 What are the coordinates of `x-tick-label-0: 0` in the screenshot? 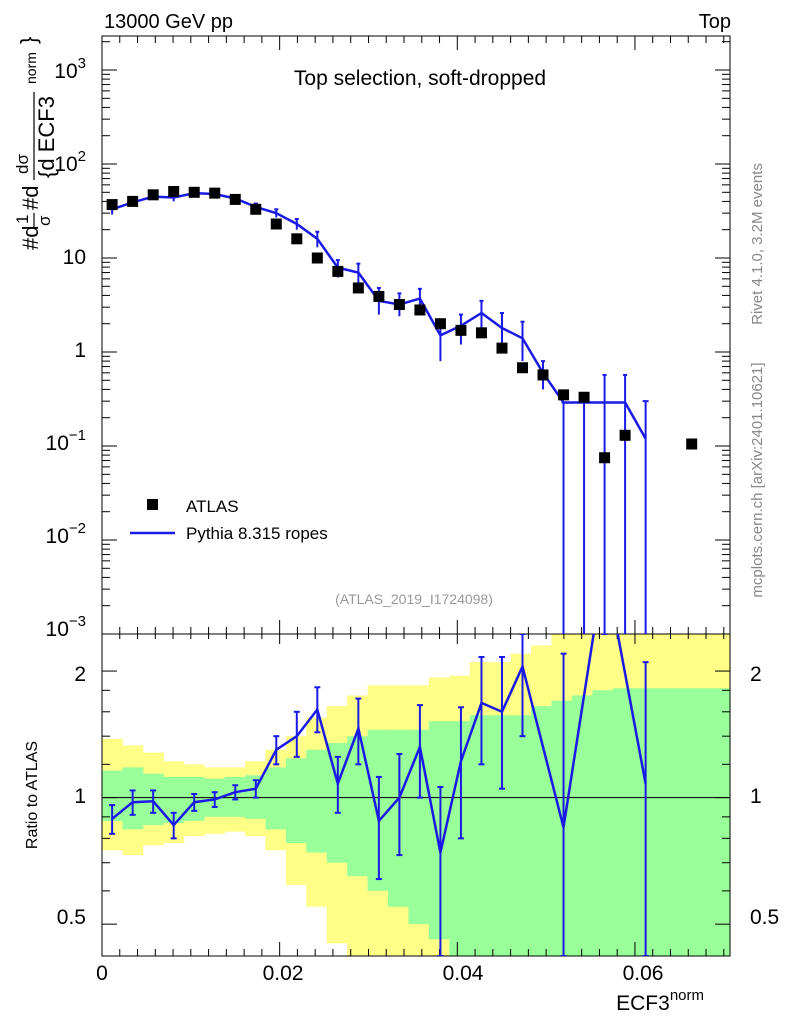 It's located at (102, 973).